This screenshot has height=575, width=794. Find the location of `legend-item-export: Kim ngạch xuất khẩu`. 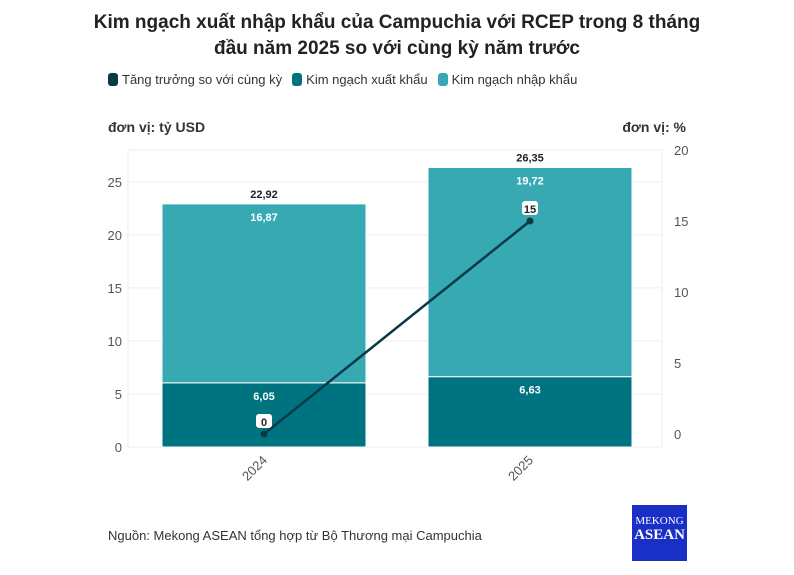

legend-item-export: Kim ngạch xuất khẩu is located at coordinates (360, 79).